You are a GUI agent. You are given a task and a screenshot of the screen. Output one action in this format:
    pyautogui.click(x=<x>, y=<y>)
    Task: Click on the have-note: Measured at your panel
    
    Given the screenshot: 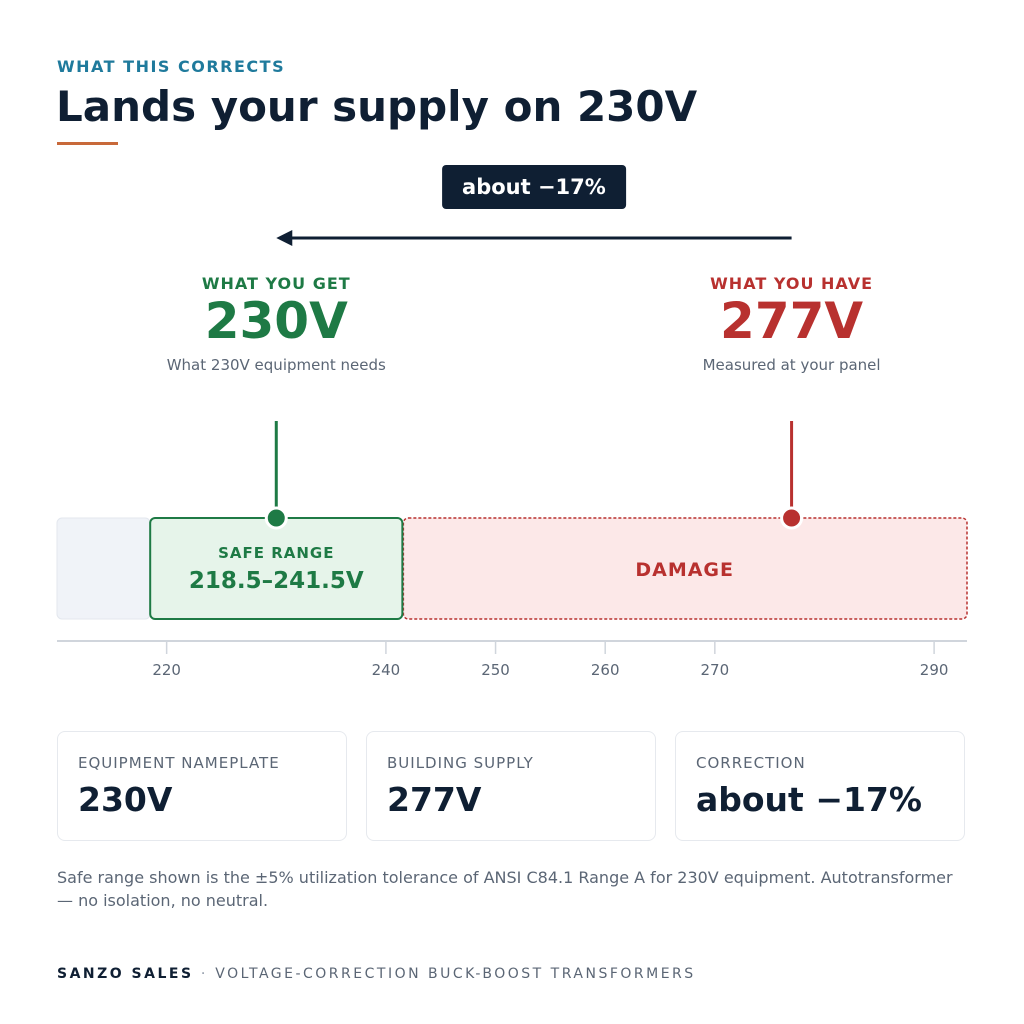 What is the action you would take?
    pyautogui.click(x=791, y=365)
    